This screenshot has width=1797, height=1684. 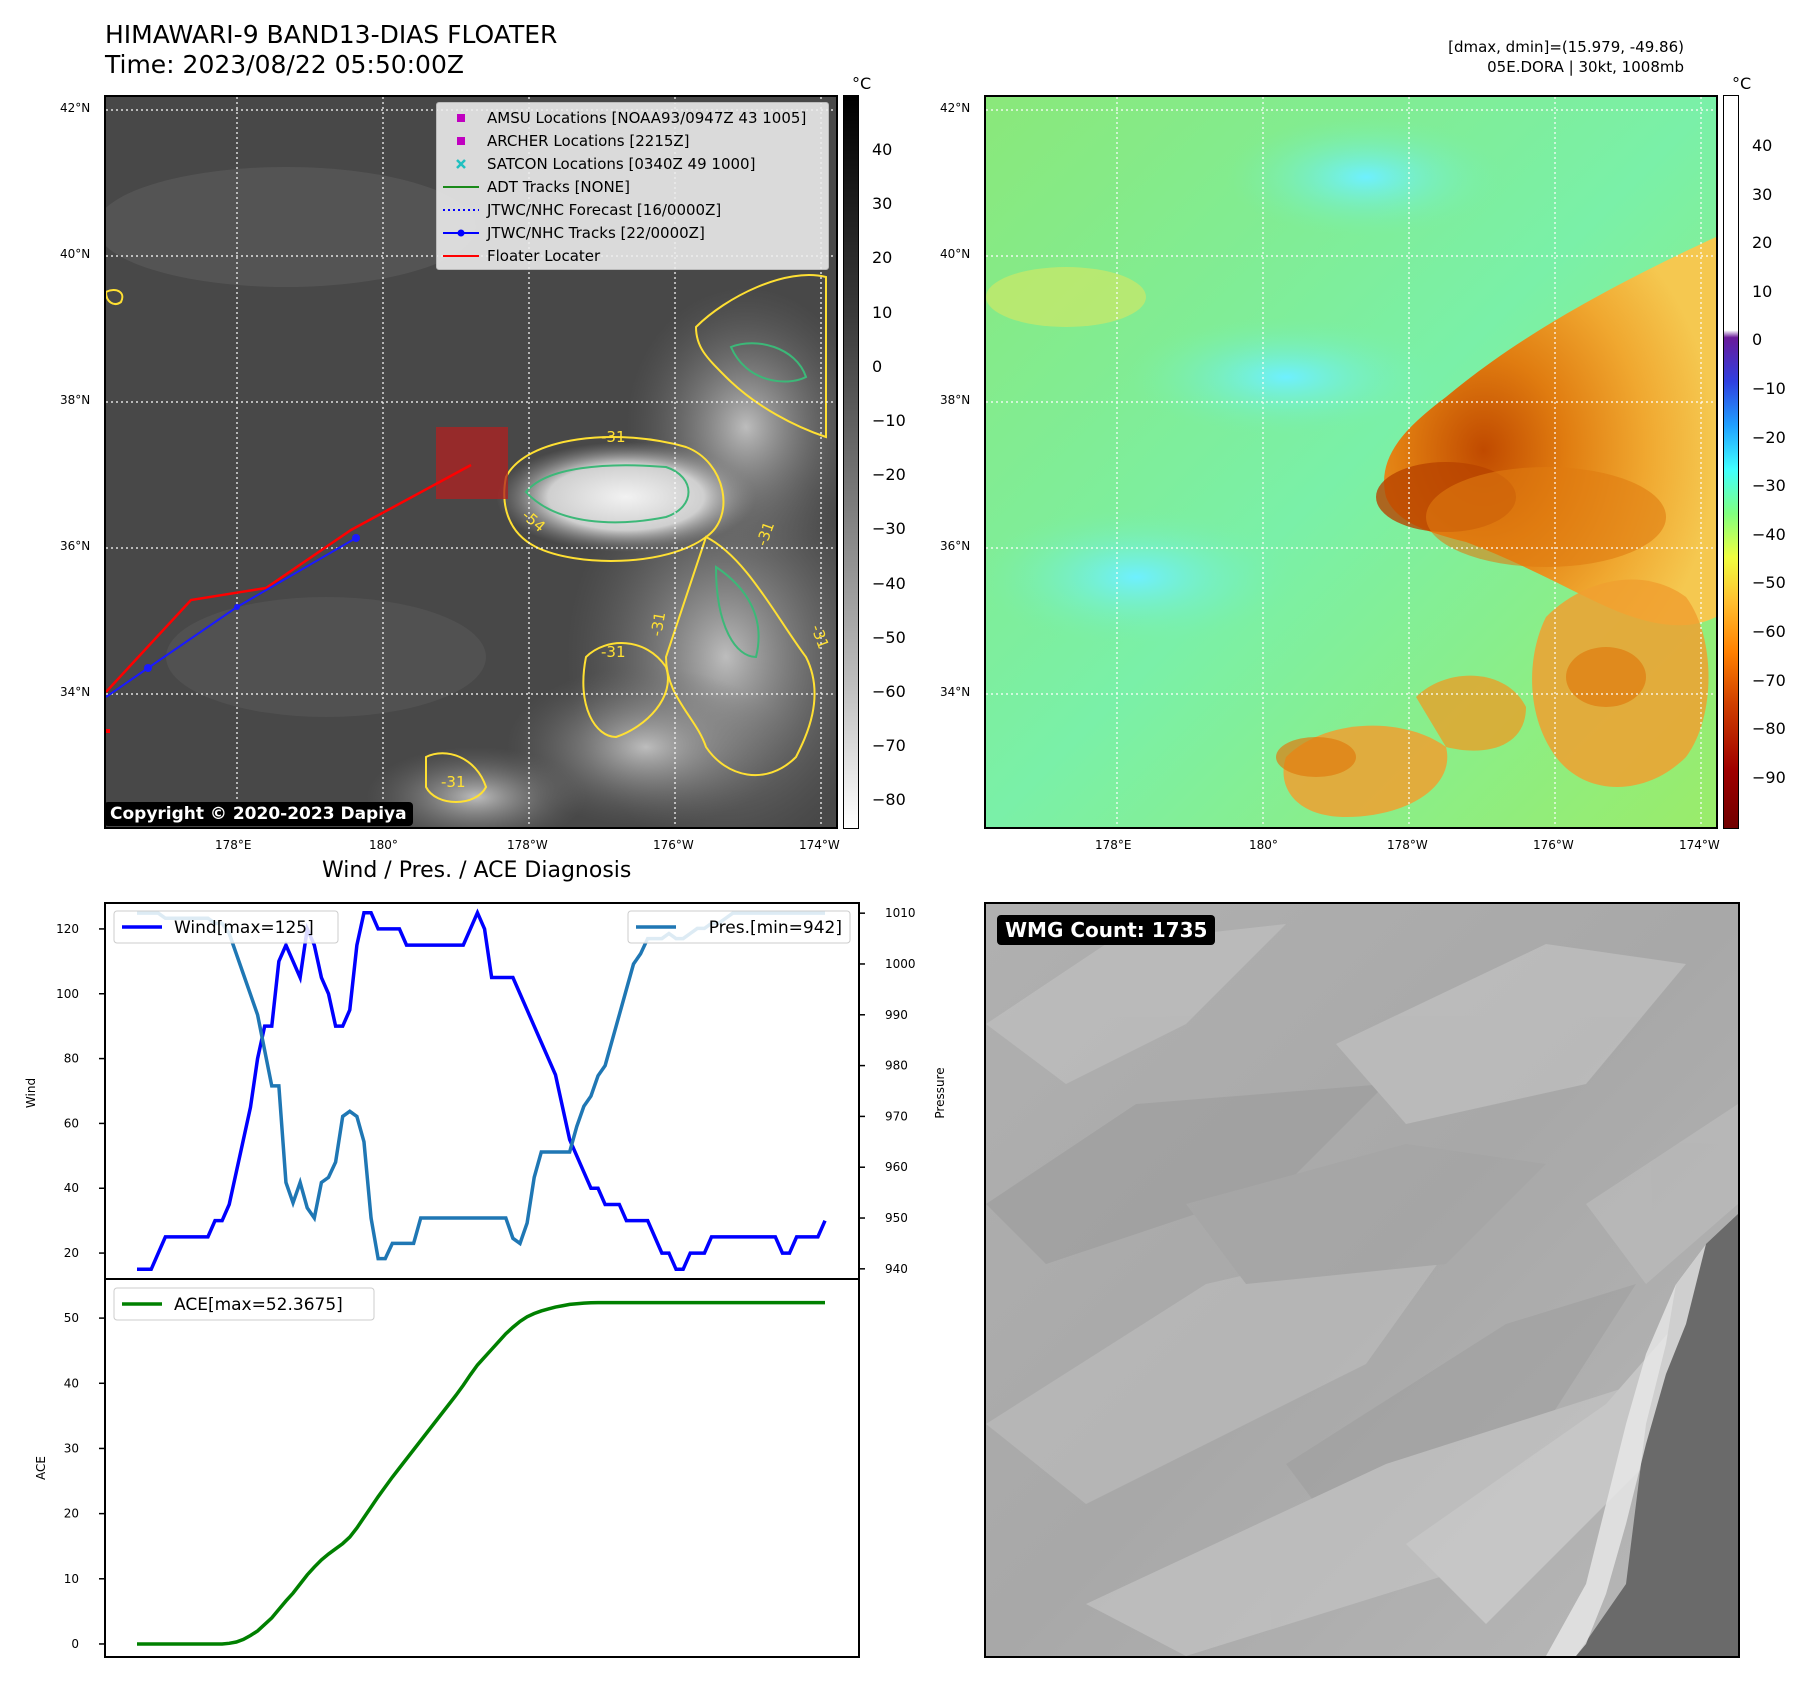 I want to click on map2-lon-label: 178°W, so click(x=1407, y=845).